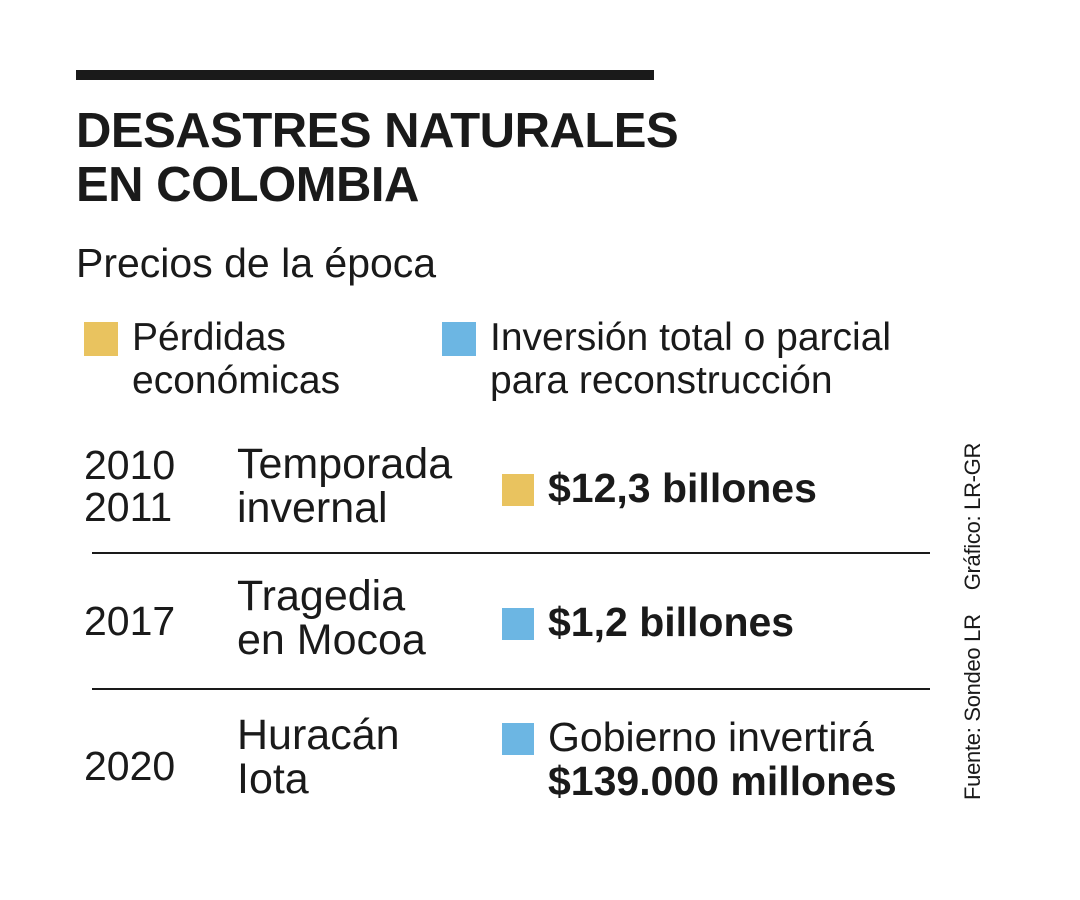  I want to click on legend-label-losses-line-1: Pérdidas, so click(209, 337).